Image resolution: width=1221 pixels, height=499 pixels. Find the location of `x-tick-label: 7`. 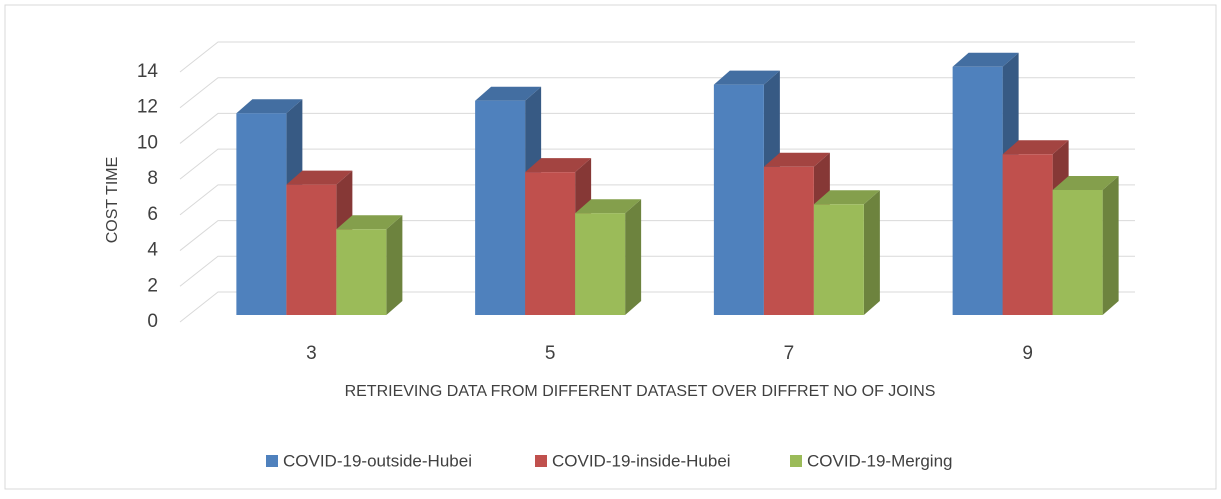

x-tick-label: 7 is located at coordinates (789, 353).